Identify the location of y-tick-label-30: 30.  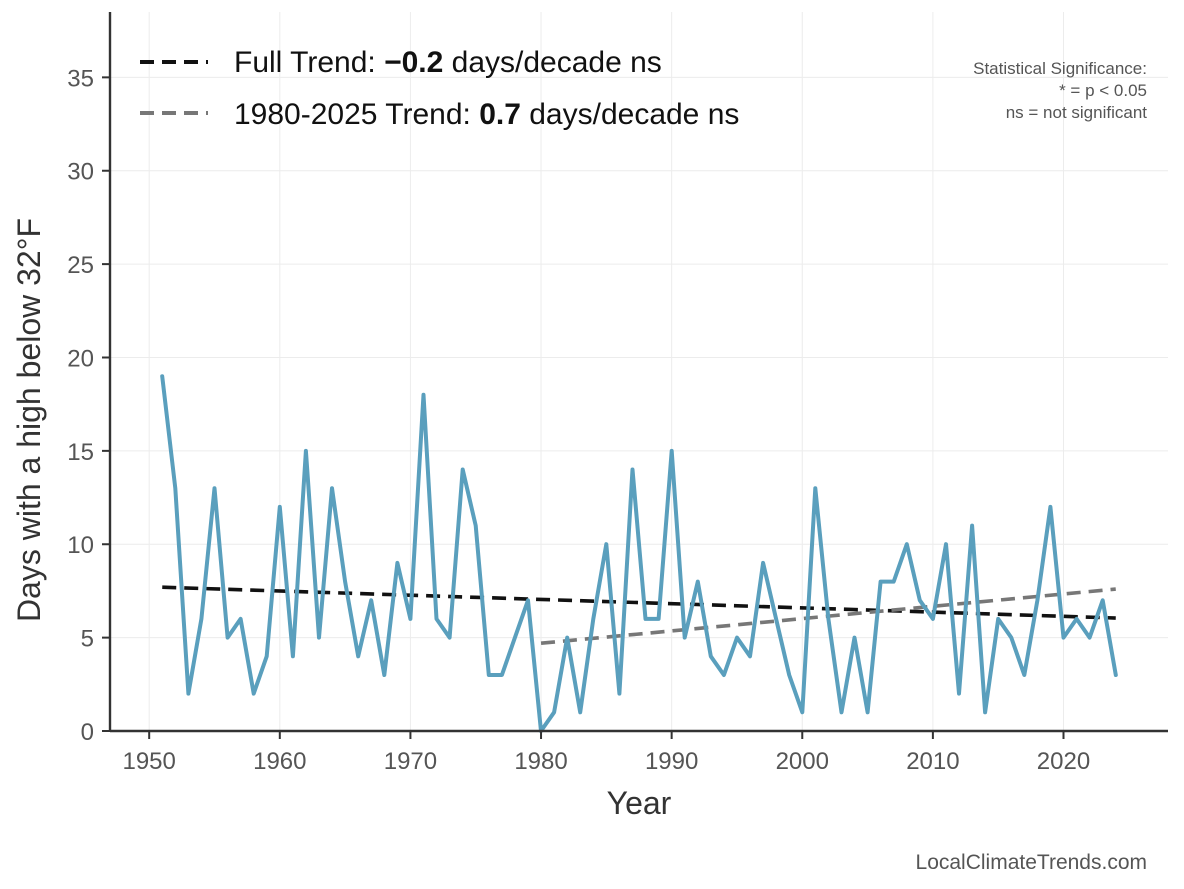
(80, 172).